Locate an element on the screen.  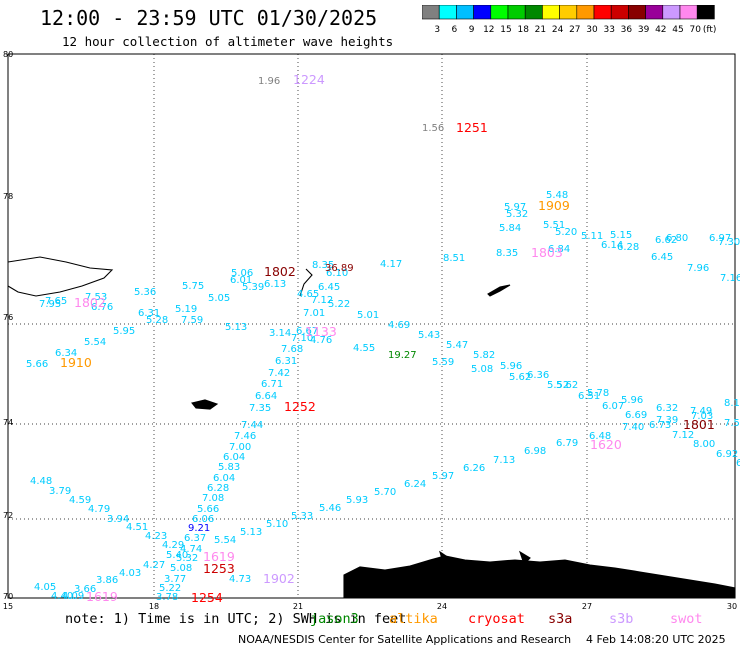
wave-height-label: 4.23 is located at coordinates (156, 536).